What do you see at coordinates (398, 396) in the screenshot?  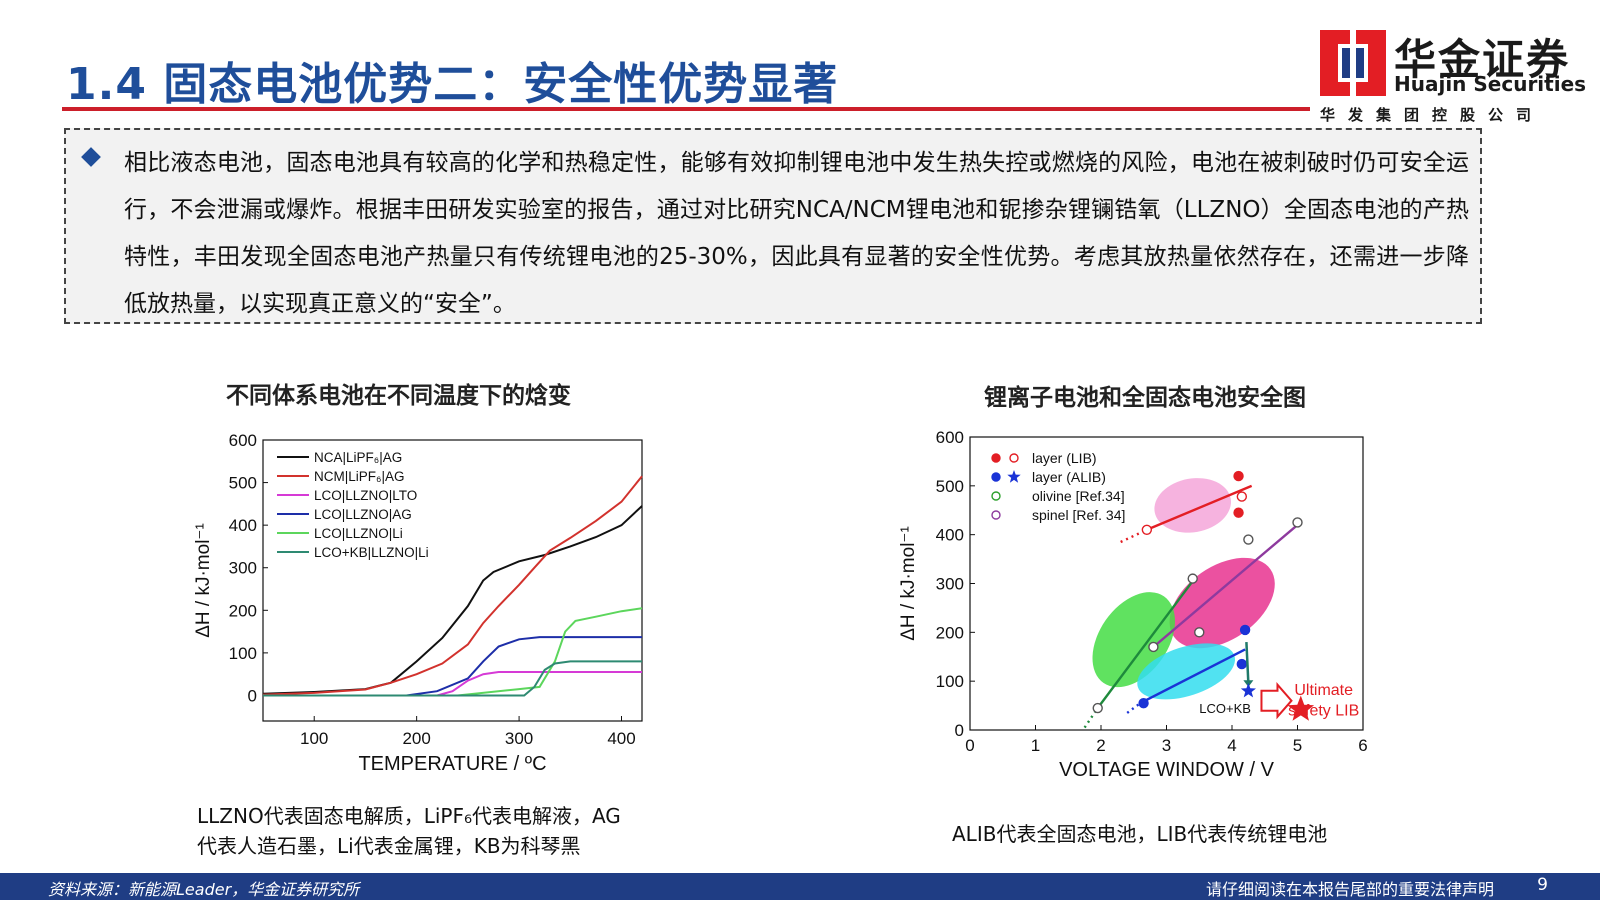 I see `left-chart-title: 不同体系电池在不同温度下的焓变` at bounding box center [398, 396].